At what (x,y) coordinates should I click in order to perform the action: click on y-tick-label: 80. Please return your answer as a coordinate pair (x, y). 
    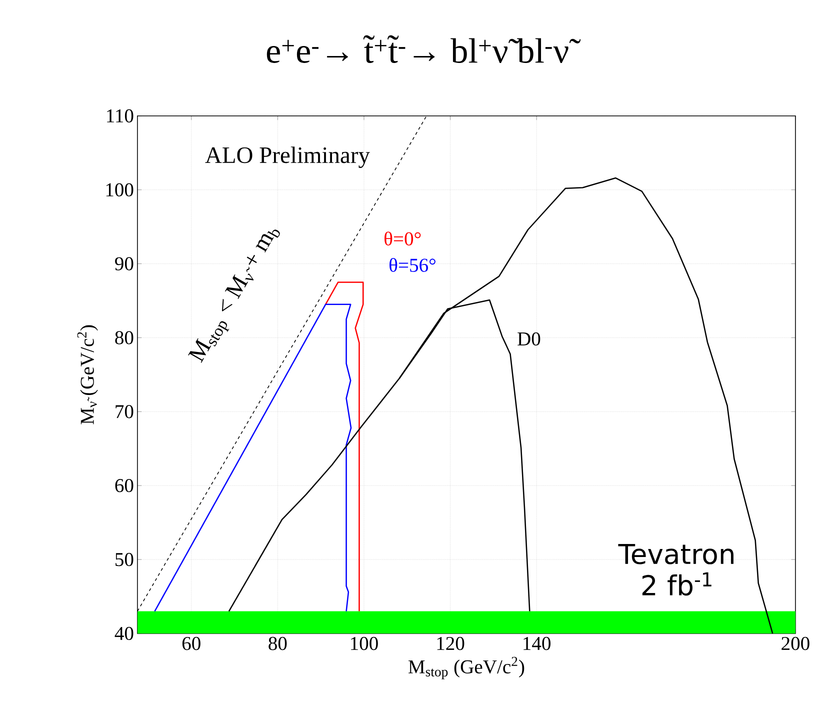
    Looking at the image, I should click on (124, 337).